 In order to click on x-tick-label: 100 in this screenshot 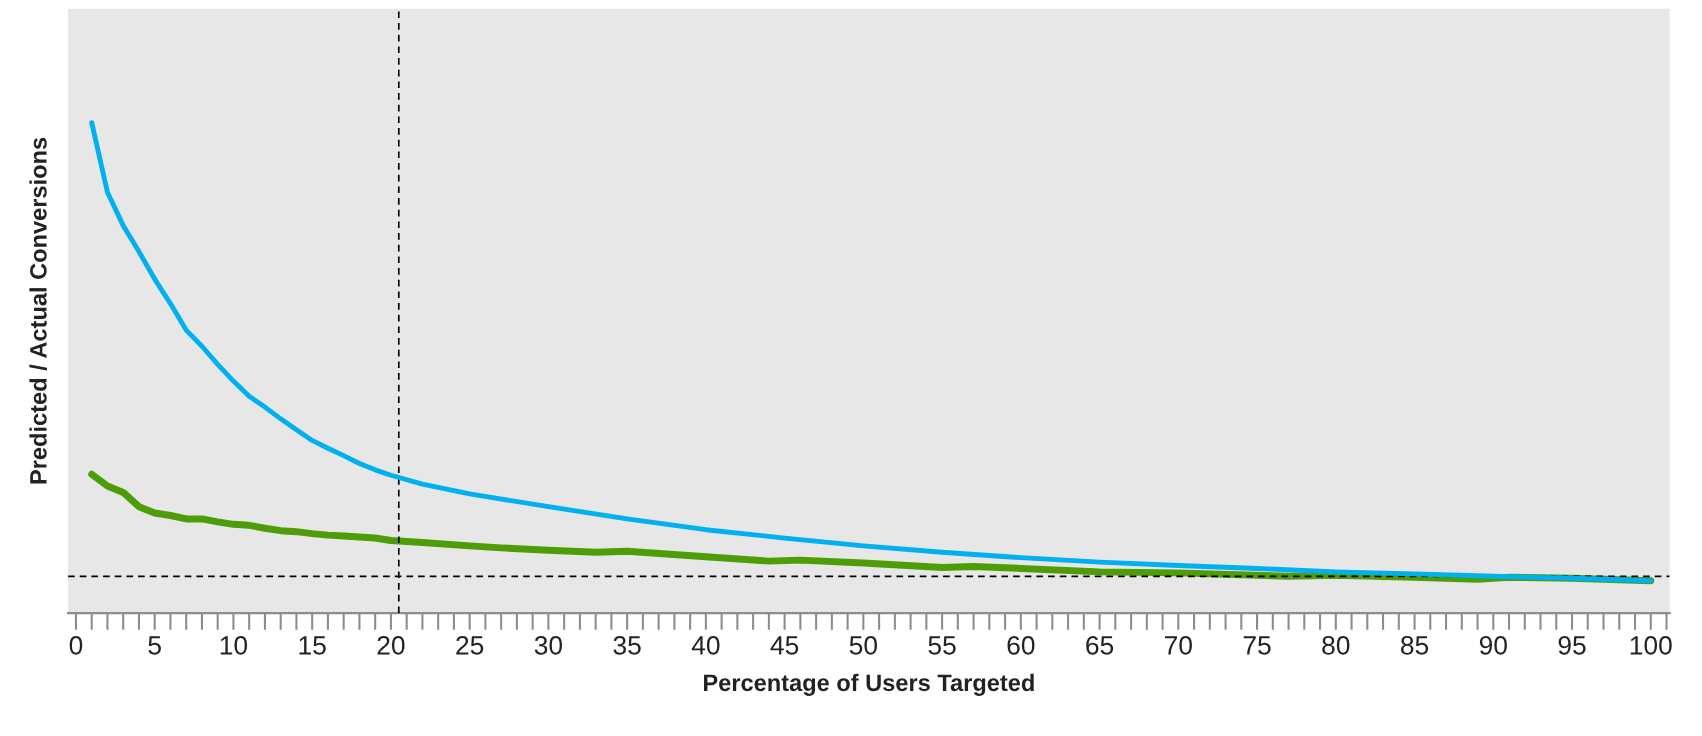, I will do `click(1651, 645)`.